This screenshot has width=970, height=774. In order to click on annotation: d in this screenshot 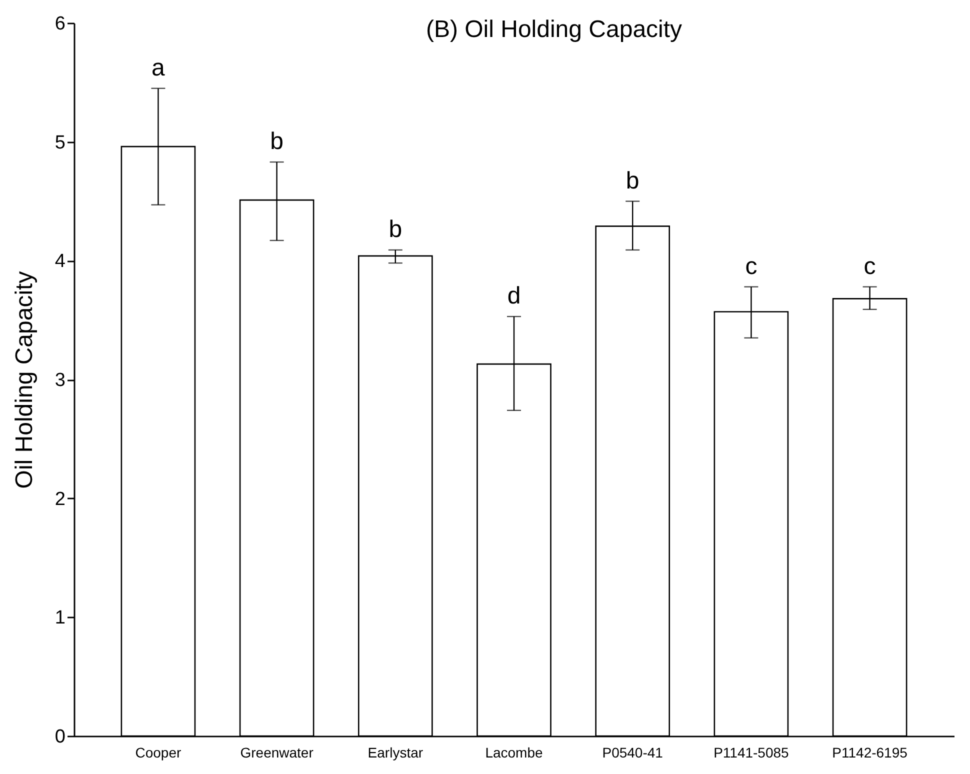, I will do `click(514, 296)`.